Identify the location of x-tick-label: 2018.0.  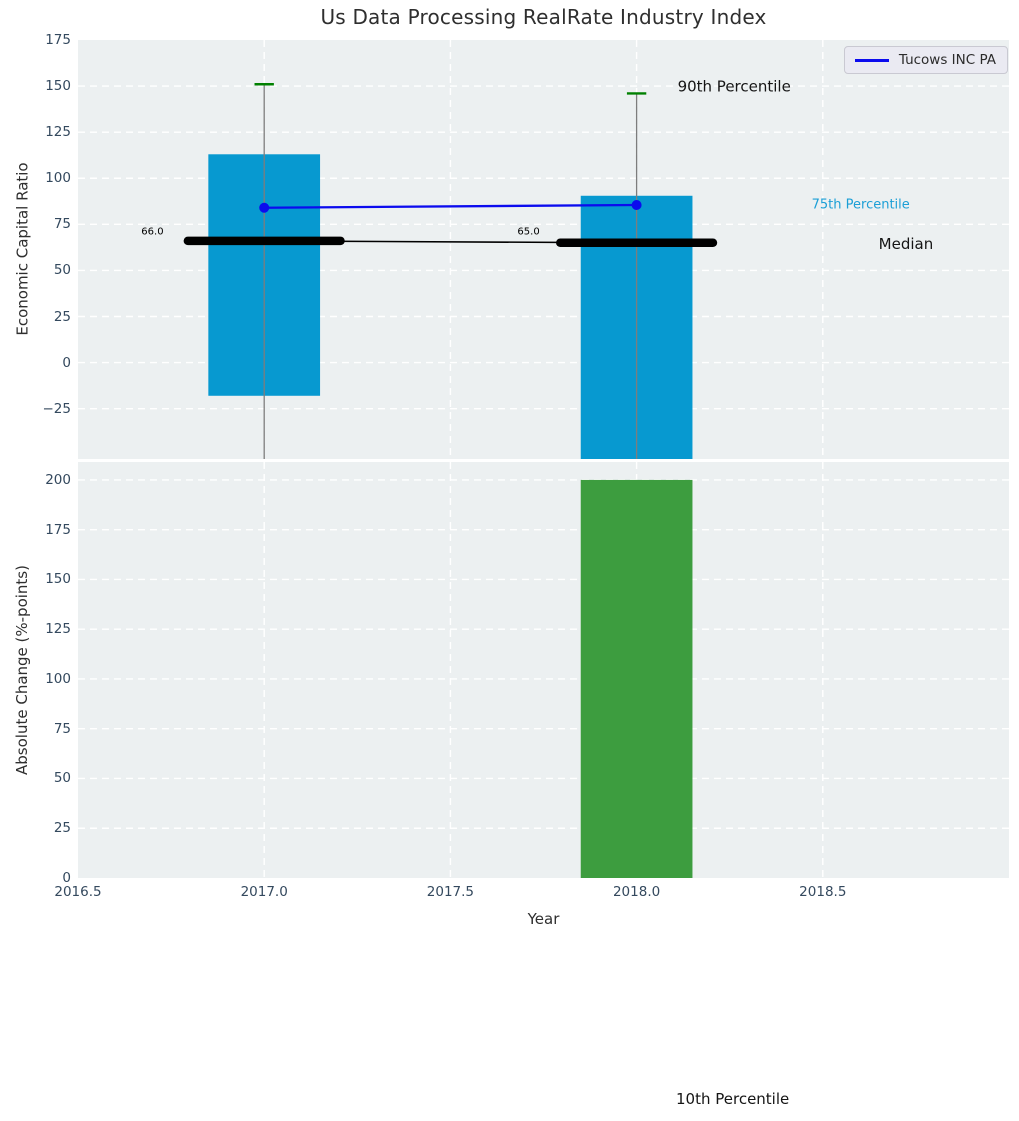
(636, 892).